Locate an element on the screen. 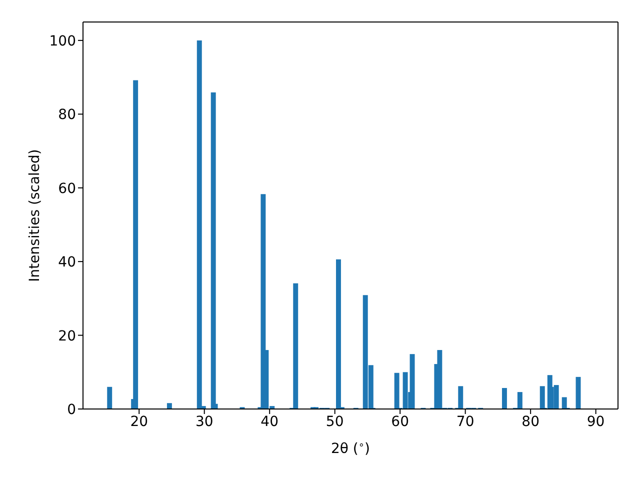 The image size is (640, 480). y-tick-label: 60 is located at coordinates (67, 188).